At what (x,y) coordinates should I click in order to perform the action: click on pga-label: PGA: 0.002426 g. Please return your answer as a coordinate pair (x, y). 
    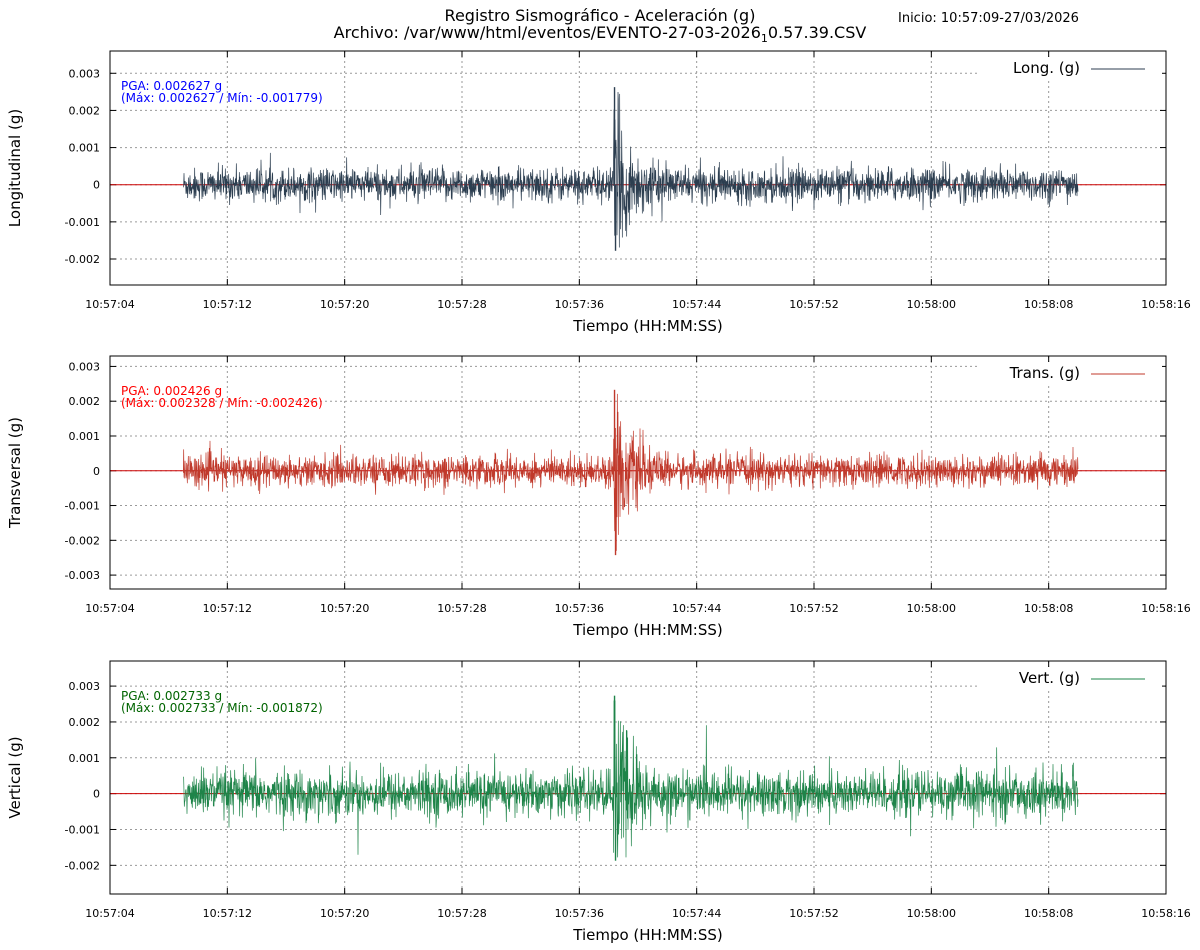
    Looking at the image, I should click on (171, 391).